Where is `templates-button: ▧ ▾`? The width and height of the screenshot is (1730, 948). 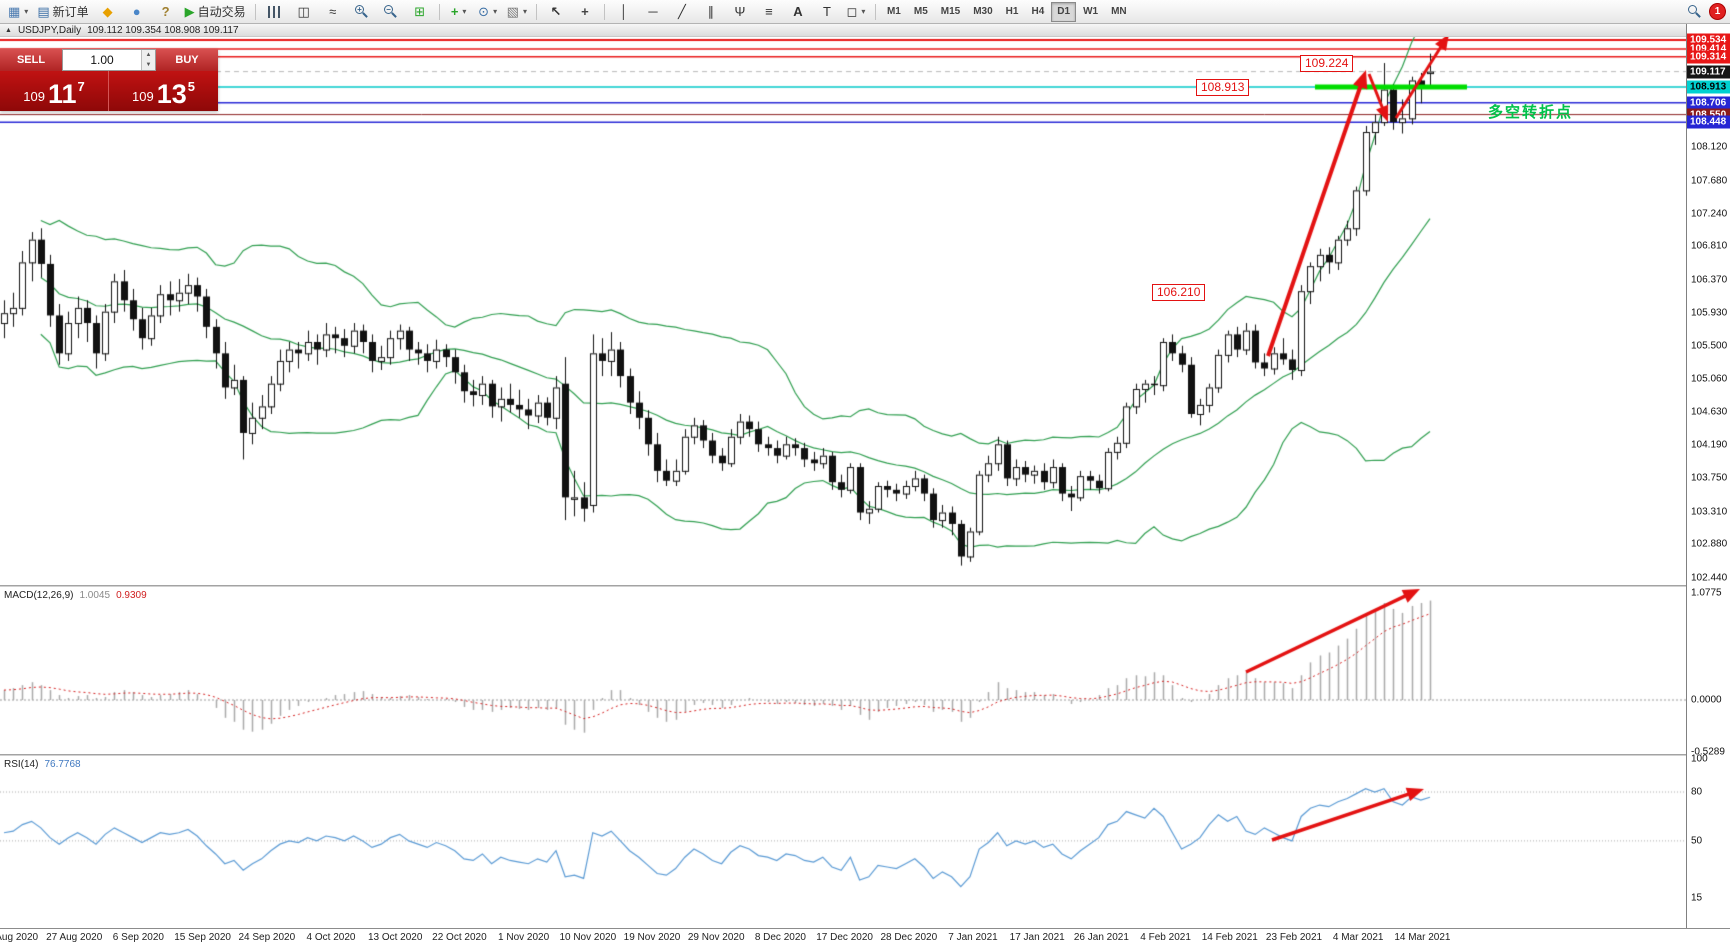 templates-button: ▧ ▾ is located at coordinates (517, 12).